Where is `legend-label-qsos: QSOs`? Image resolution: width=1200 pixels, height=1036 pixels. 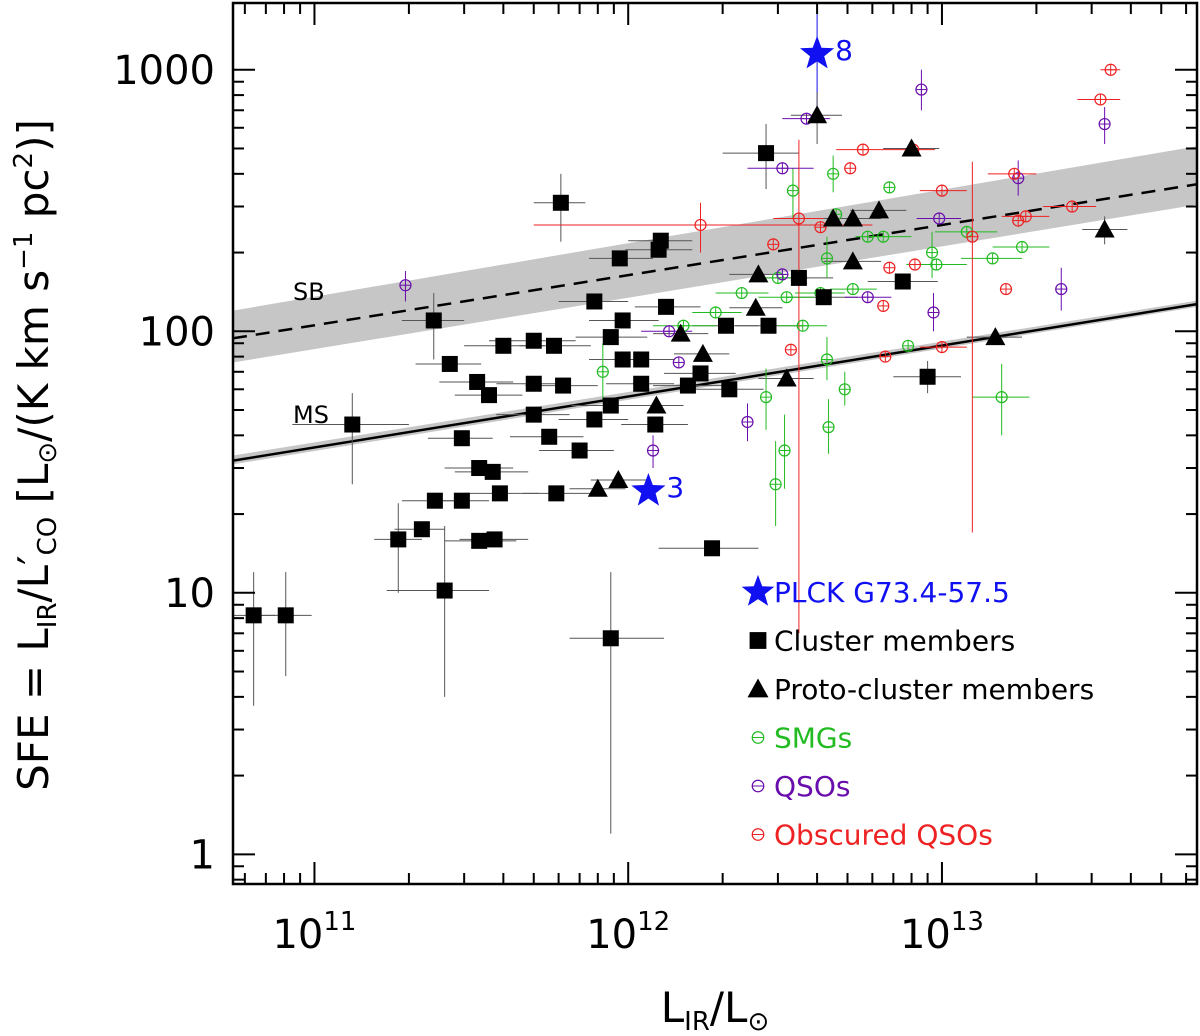
legend-label-qsos: QSOs is located at coordinates (812, 786).